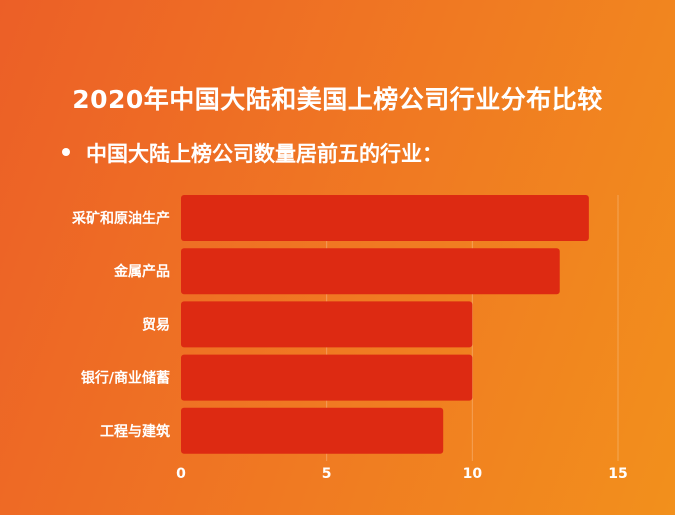 The width and height of the screenshot is (675, 515). What do you see at coordinates (337, 99) in the screenshot?
I see `chart-title: 2020年中国大陆和美国上榜公司行业分布比较` at bounding box center [337, 99].